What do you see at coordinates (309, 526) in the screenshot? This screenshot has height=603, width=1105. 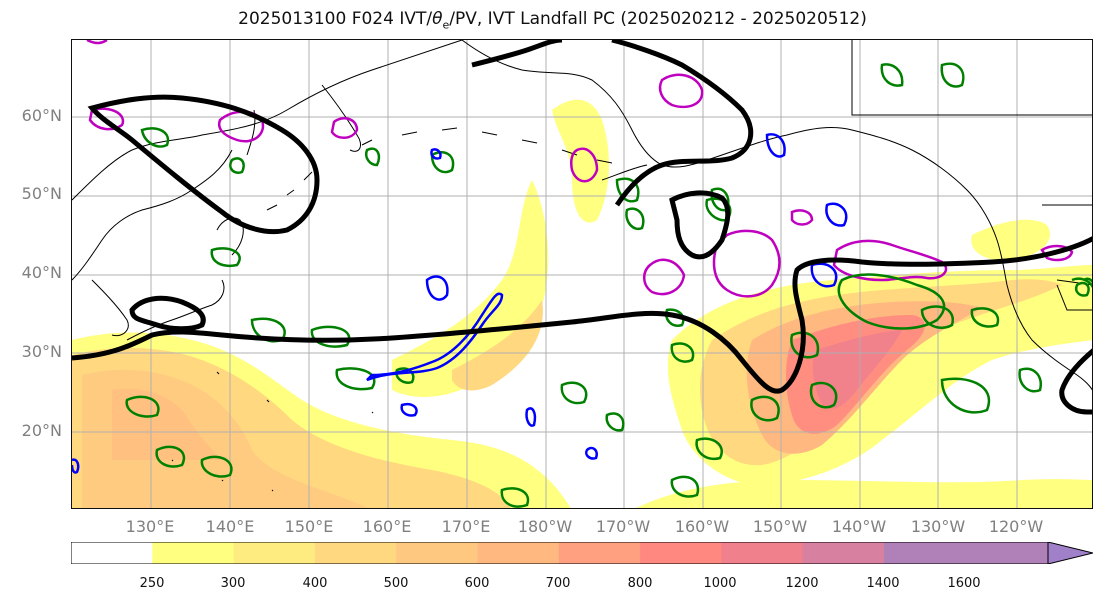 I see `lon-label-150e: 150°E` at bounding box center [309, 526].